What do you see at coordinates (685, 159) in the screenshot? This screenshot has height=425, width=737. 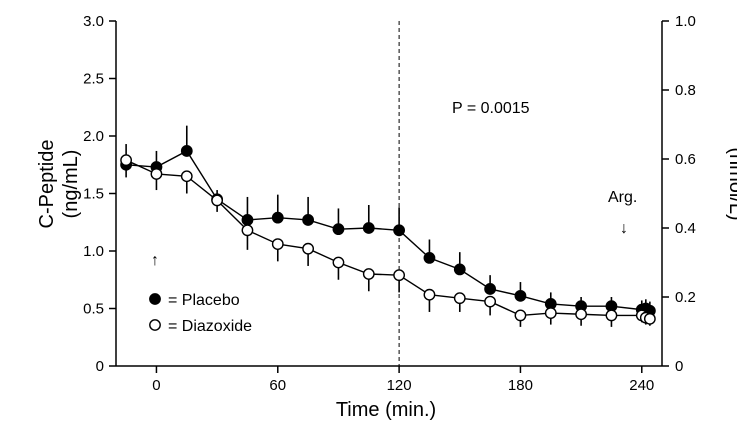 I see `y2-tick-label: 0.6` at bounding box center [685, 159].